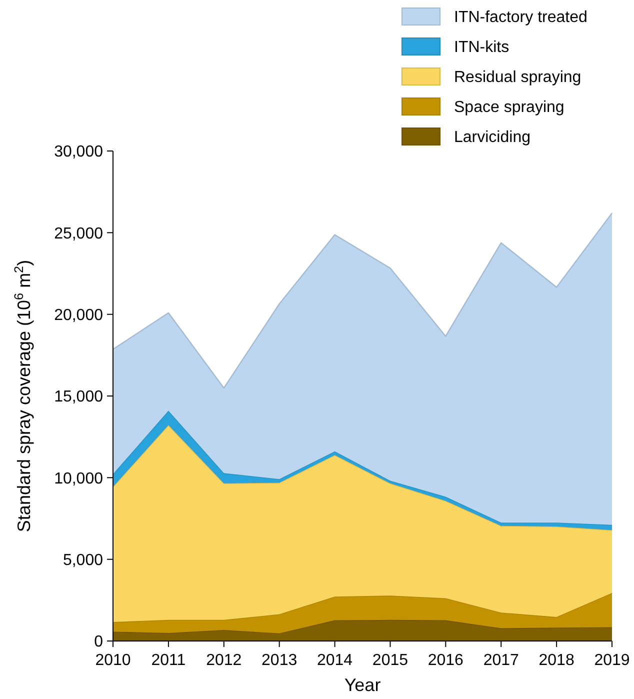  Describe the element at coordinates (446, 660) in the screenshot. I see `x-tick-label: 2016` at that location.